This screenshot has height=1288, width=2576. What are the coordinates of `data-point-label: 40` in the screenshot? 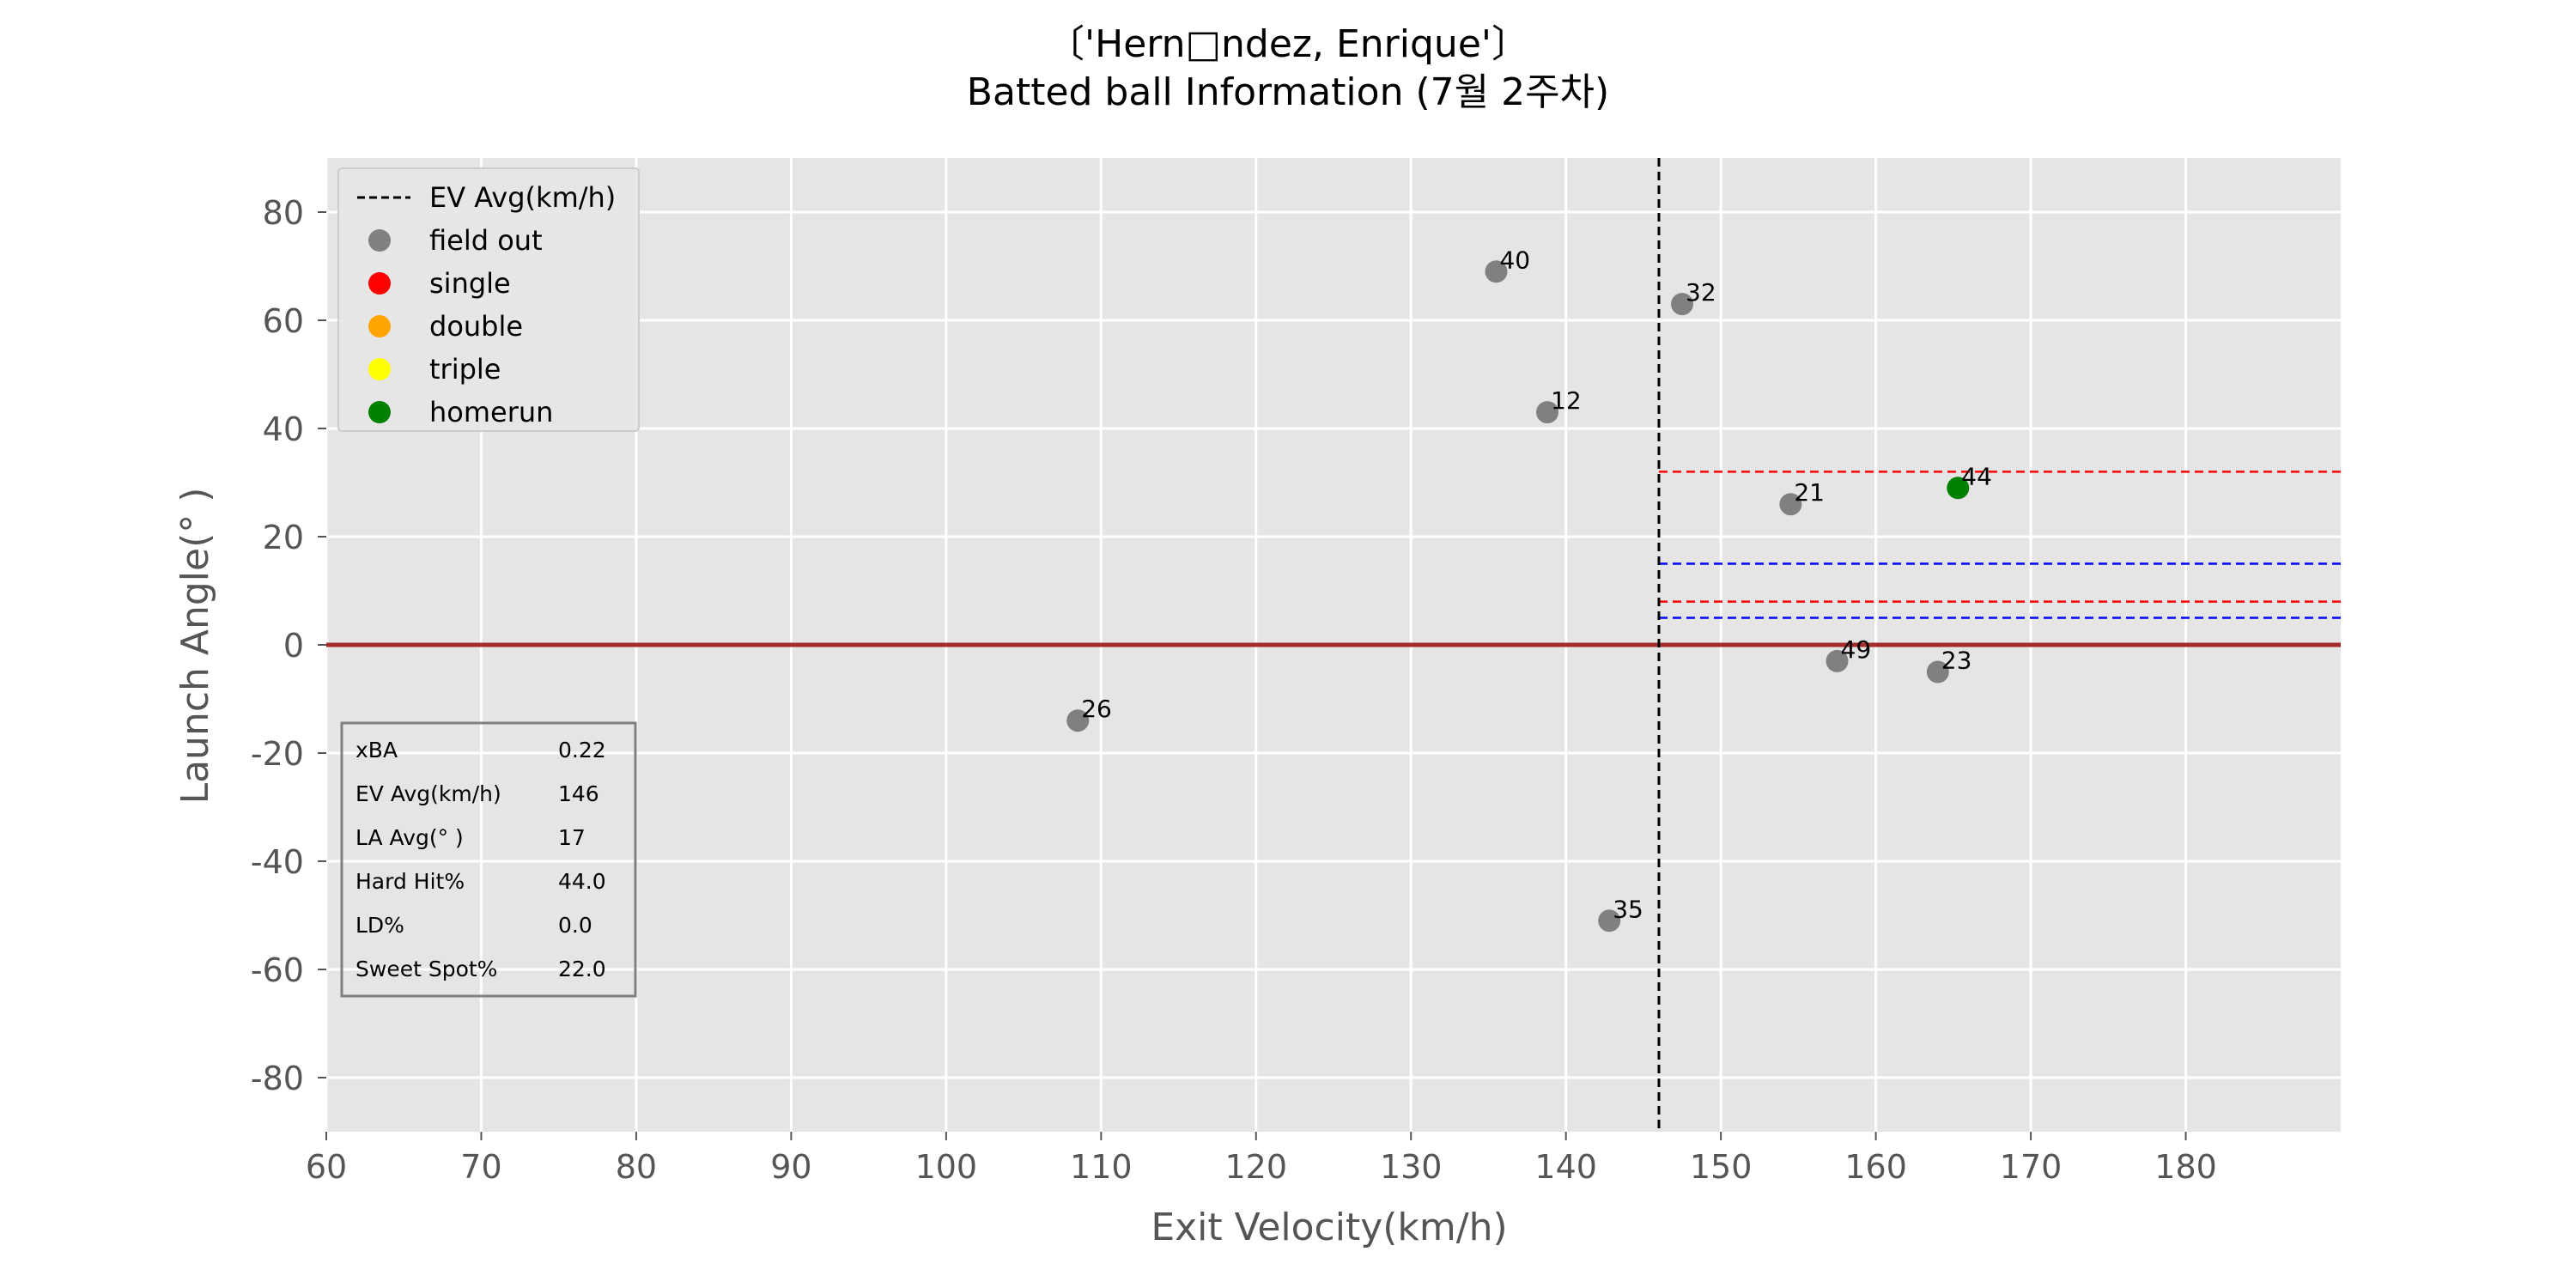 It's located at (1514, 260).